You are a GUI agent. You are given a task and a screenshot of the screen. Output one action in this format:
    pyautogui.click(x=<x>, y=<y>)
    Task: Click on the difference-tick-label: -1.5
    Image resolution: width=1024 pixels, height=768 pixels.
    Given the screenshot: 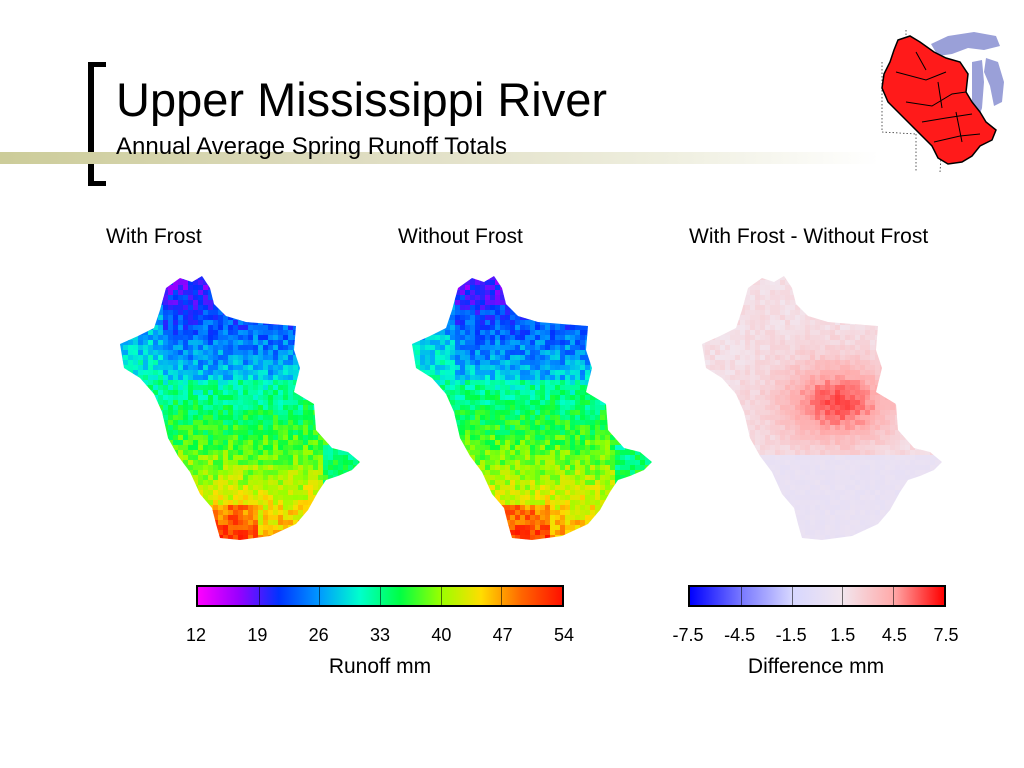 What is the action you would take?
    pyautogui.click(x=791, y=635)
    